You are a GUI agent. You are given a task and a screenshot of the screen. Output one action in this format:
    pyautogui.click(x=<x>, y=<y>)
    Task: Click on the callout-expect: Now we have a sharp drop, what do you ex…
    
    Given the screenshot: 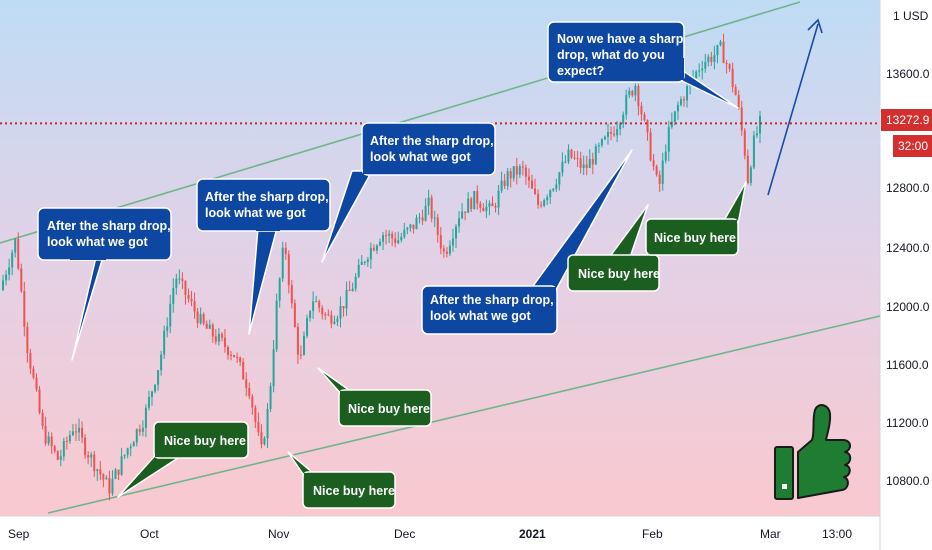 What is the action you would take?
    pyautogui.click(x=643, y=65)
    